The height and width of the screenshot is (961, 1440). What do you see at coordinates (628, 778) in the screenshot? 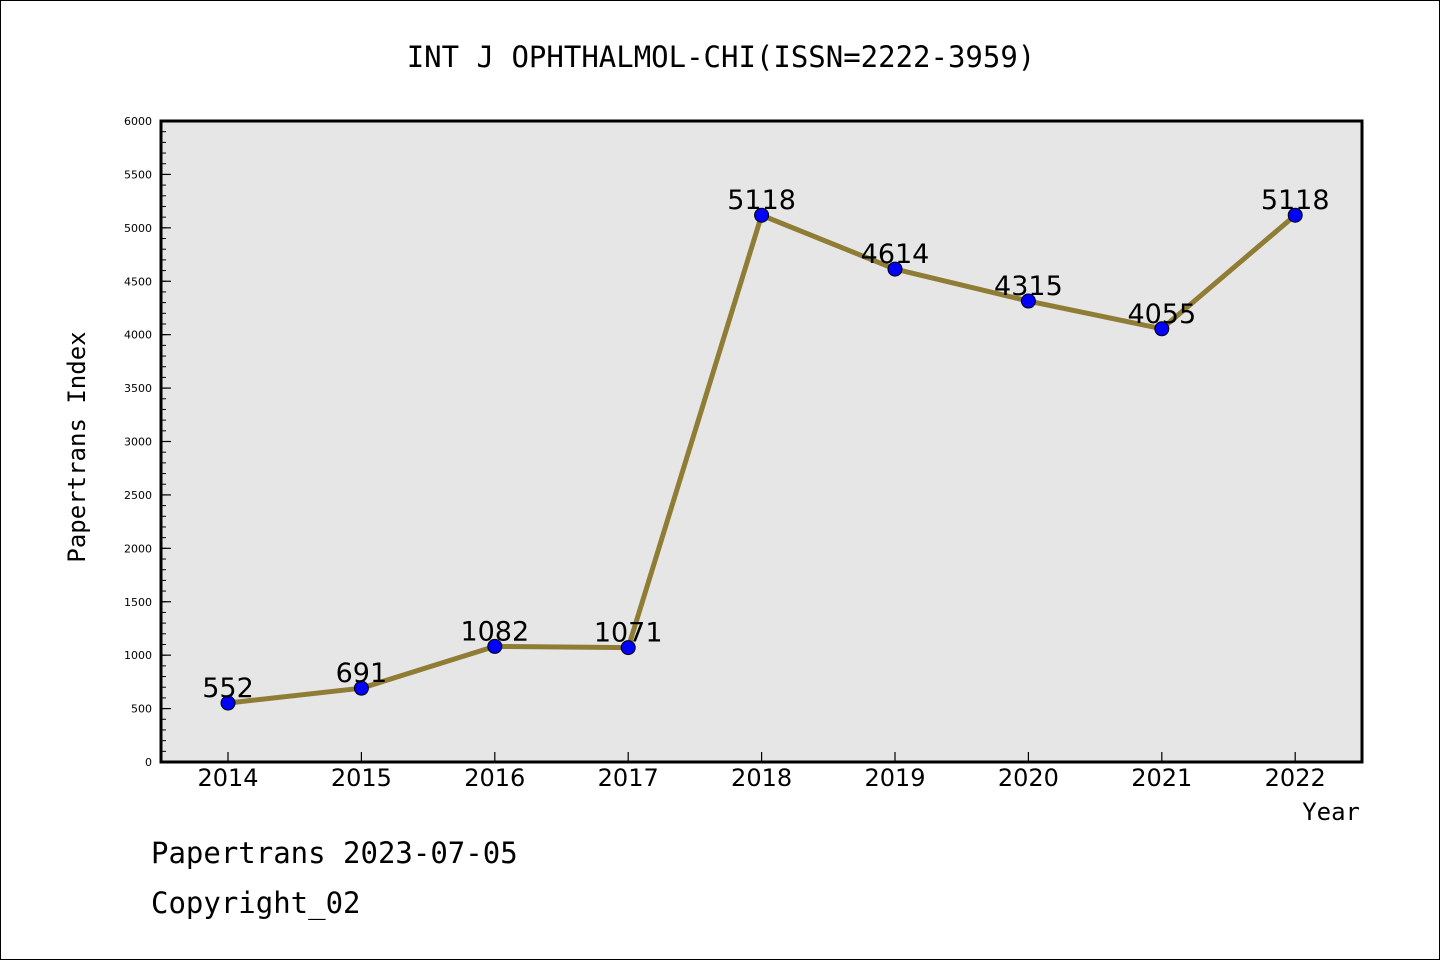
I see `x-tick-label: 2017` at bounding box center [628, 778].